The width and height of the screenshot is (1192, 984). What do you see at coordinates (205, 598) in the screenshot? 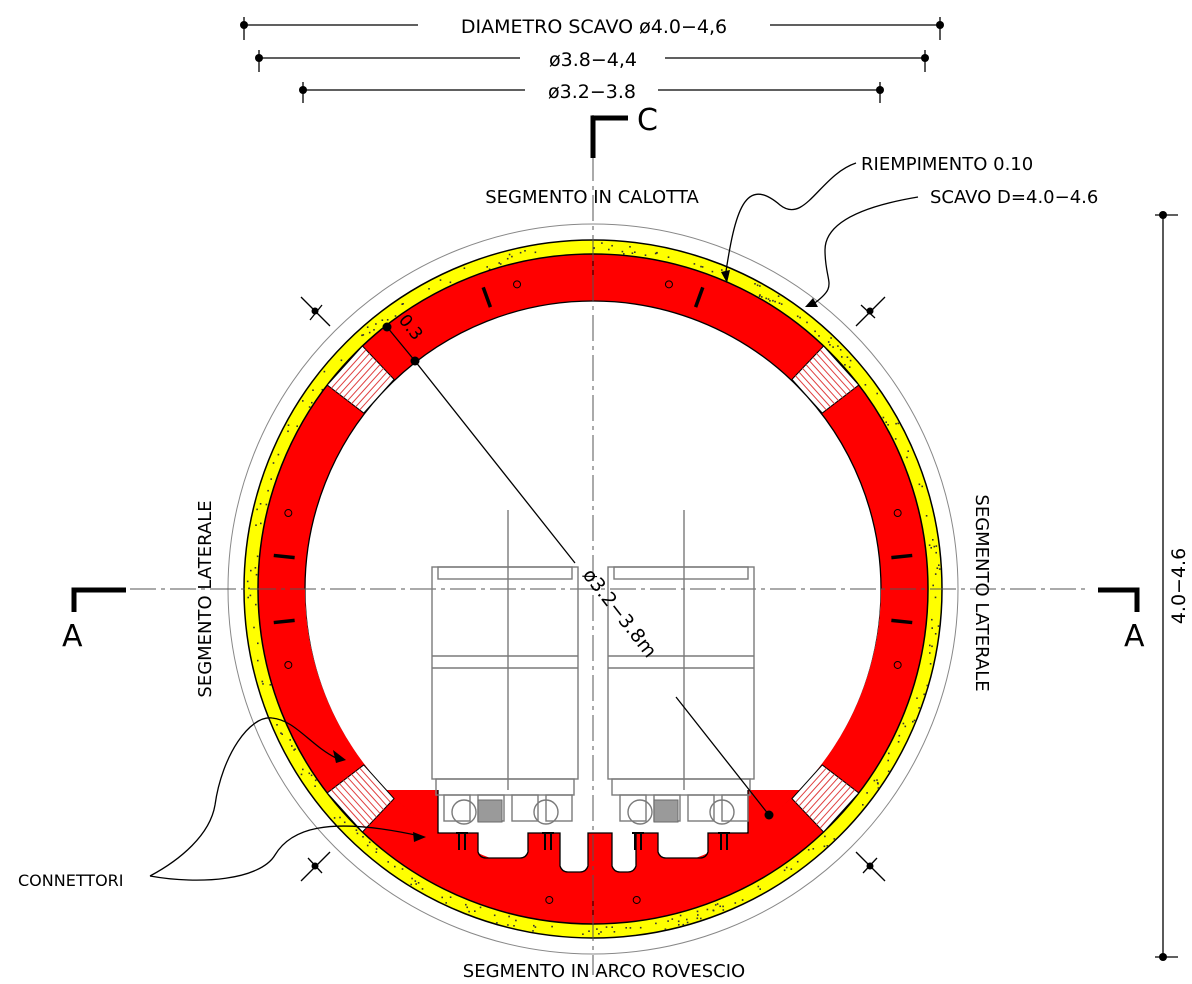
I see `lateral-segment-left-label: SEGMENTO LATERALE` at bounding box center [205, 598].